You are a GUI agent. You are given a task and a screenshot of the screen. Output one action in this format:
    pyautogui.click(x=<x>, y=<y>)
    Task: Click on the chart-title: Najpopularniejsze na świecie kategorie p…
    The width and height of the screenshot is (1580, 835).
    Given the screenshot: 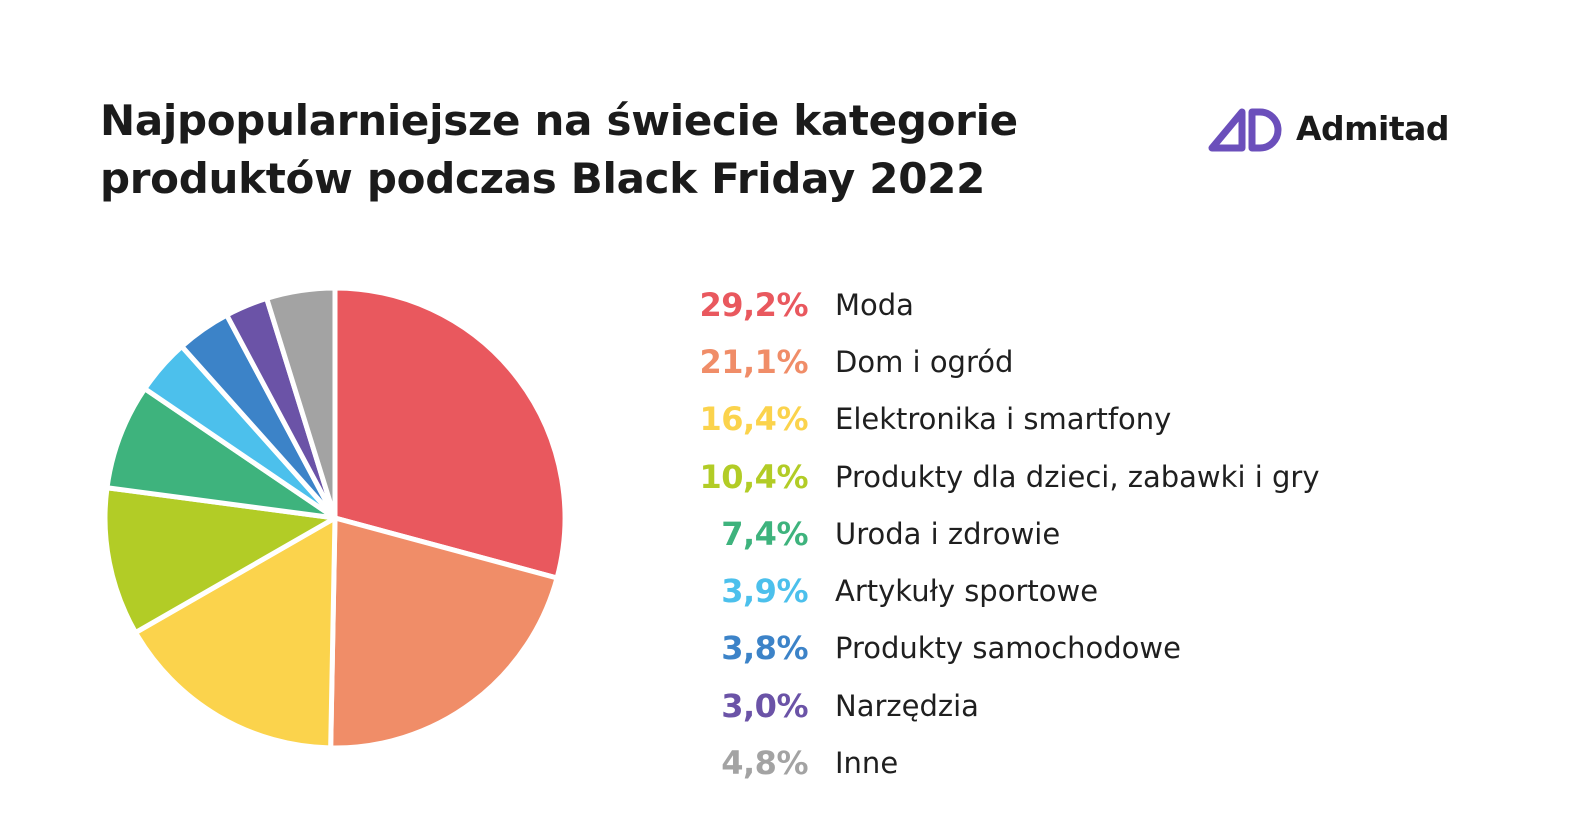 What is the action you would take?
    pyautogui.click(x=620, y=150)
    